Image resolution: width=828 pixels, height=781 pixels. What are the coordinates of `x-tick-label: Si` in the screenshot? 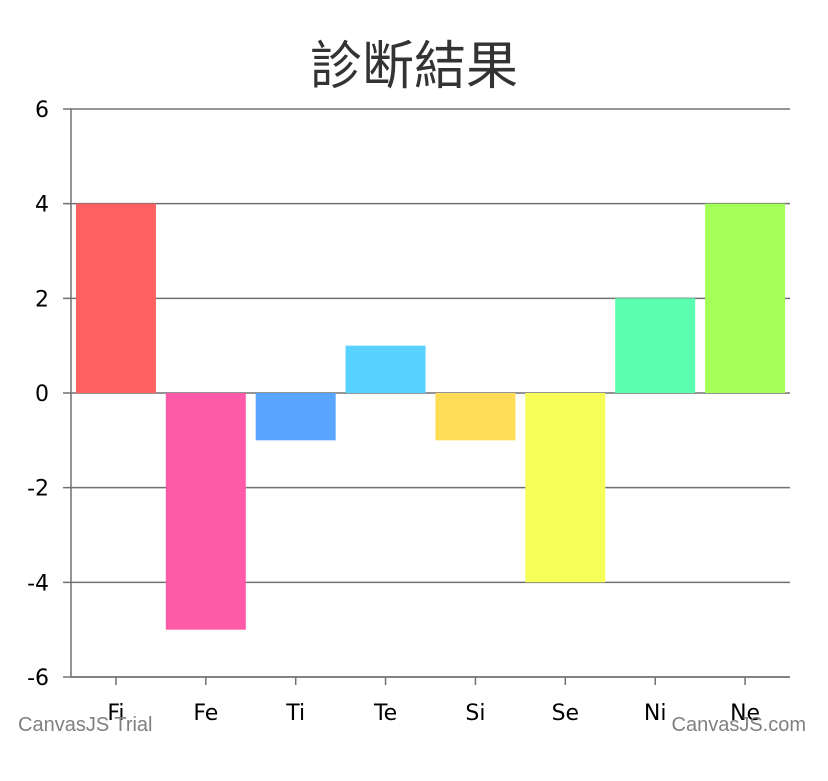 It's located at (475, 713).